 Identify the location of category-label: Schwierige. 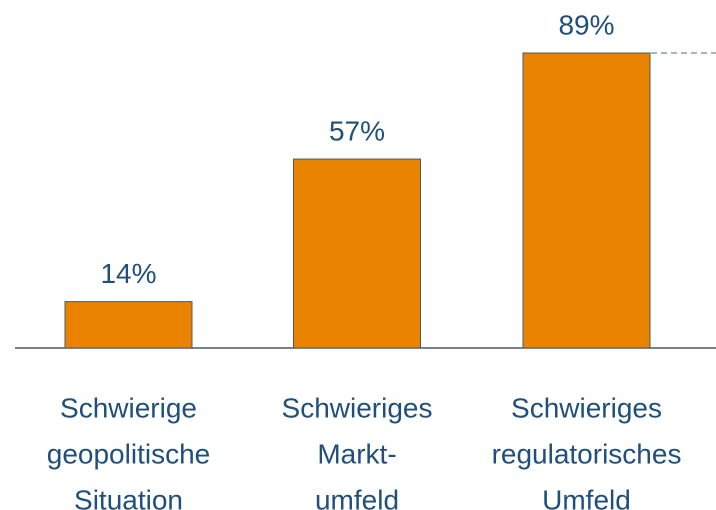
(128, 407).